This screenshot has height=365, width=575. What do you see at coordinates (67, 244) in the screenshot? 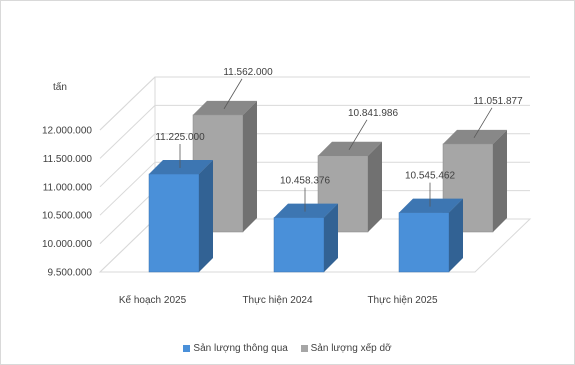
I see `y-tick-label: 10.000.000` at bounding box center [67, 244].